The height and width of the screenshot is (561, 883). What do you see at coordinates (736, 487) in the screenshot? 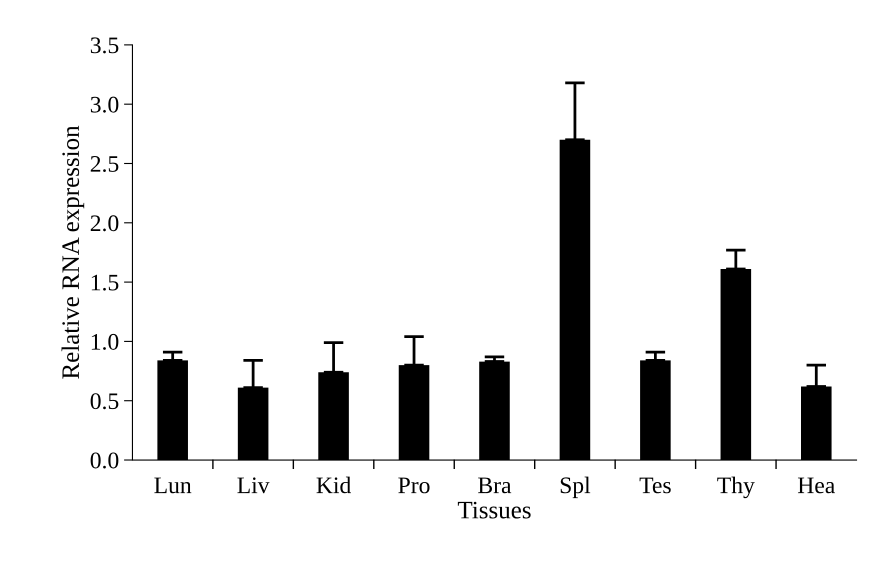
I see `x-tick-label: Thy` at bounding box center [736, 487].